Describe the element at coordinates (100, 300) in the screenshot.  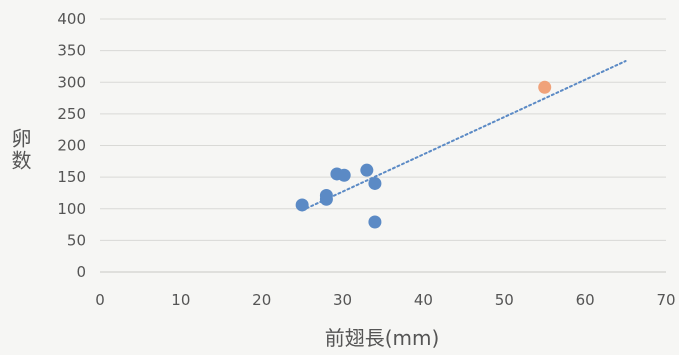
I see `x-tick-label: 0` at that location.